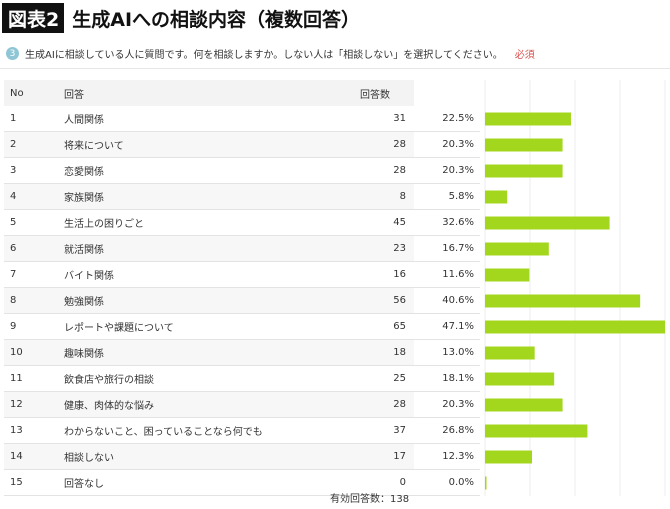 Image resolution: width=670 pixels, height=509 pixels. Describe the element at coordinates (17, 93) in the screenshot. I see `col-header-no: No` at that location.